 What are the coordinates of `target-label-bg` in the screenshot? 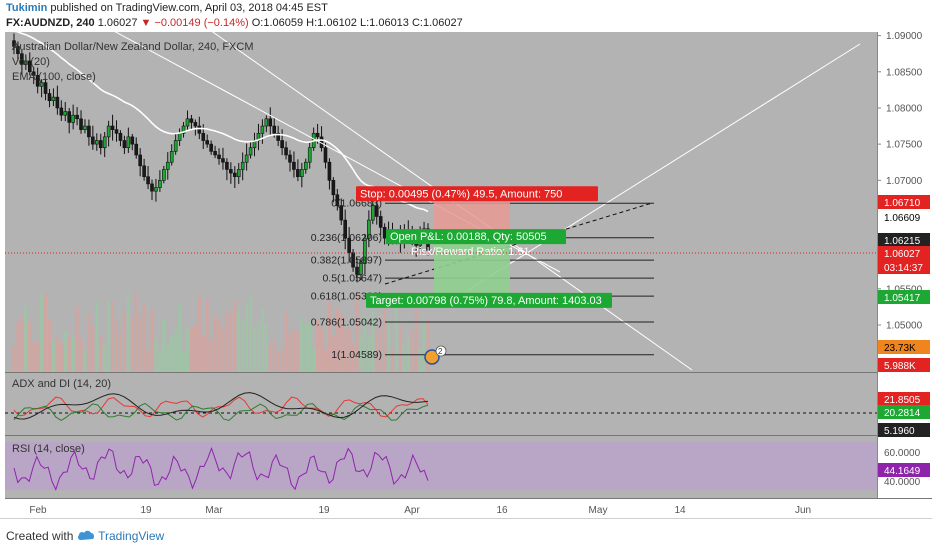 It's located at (489, 300).